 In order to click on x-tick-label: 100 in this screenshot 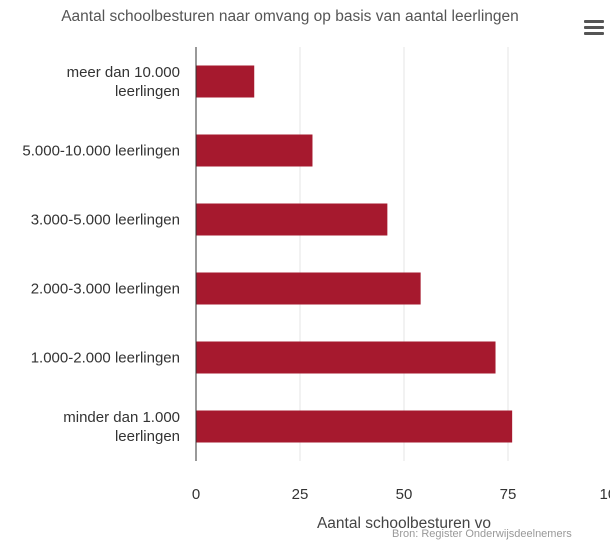, I will do `click(604, 494)`.